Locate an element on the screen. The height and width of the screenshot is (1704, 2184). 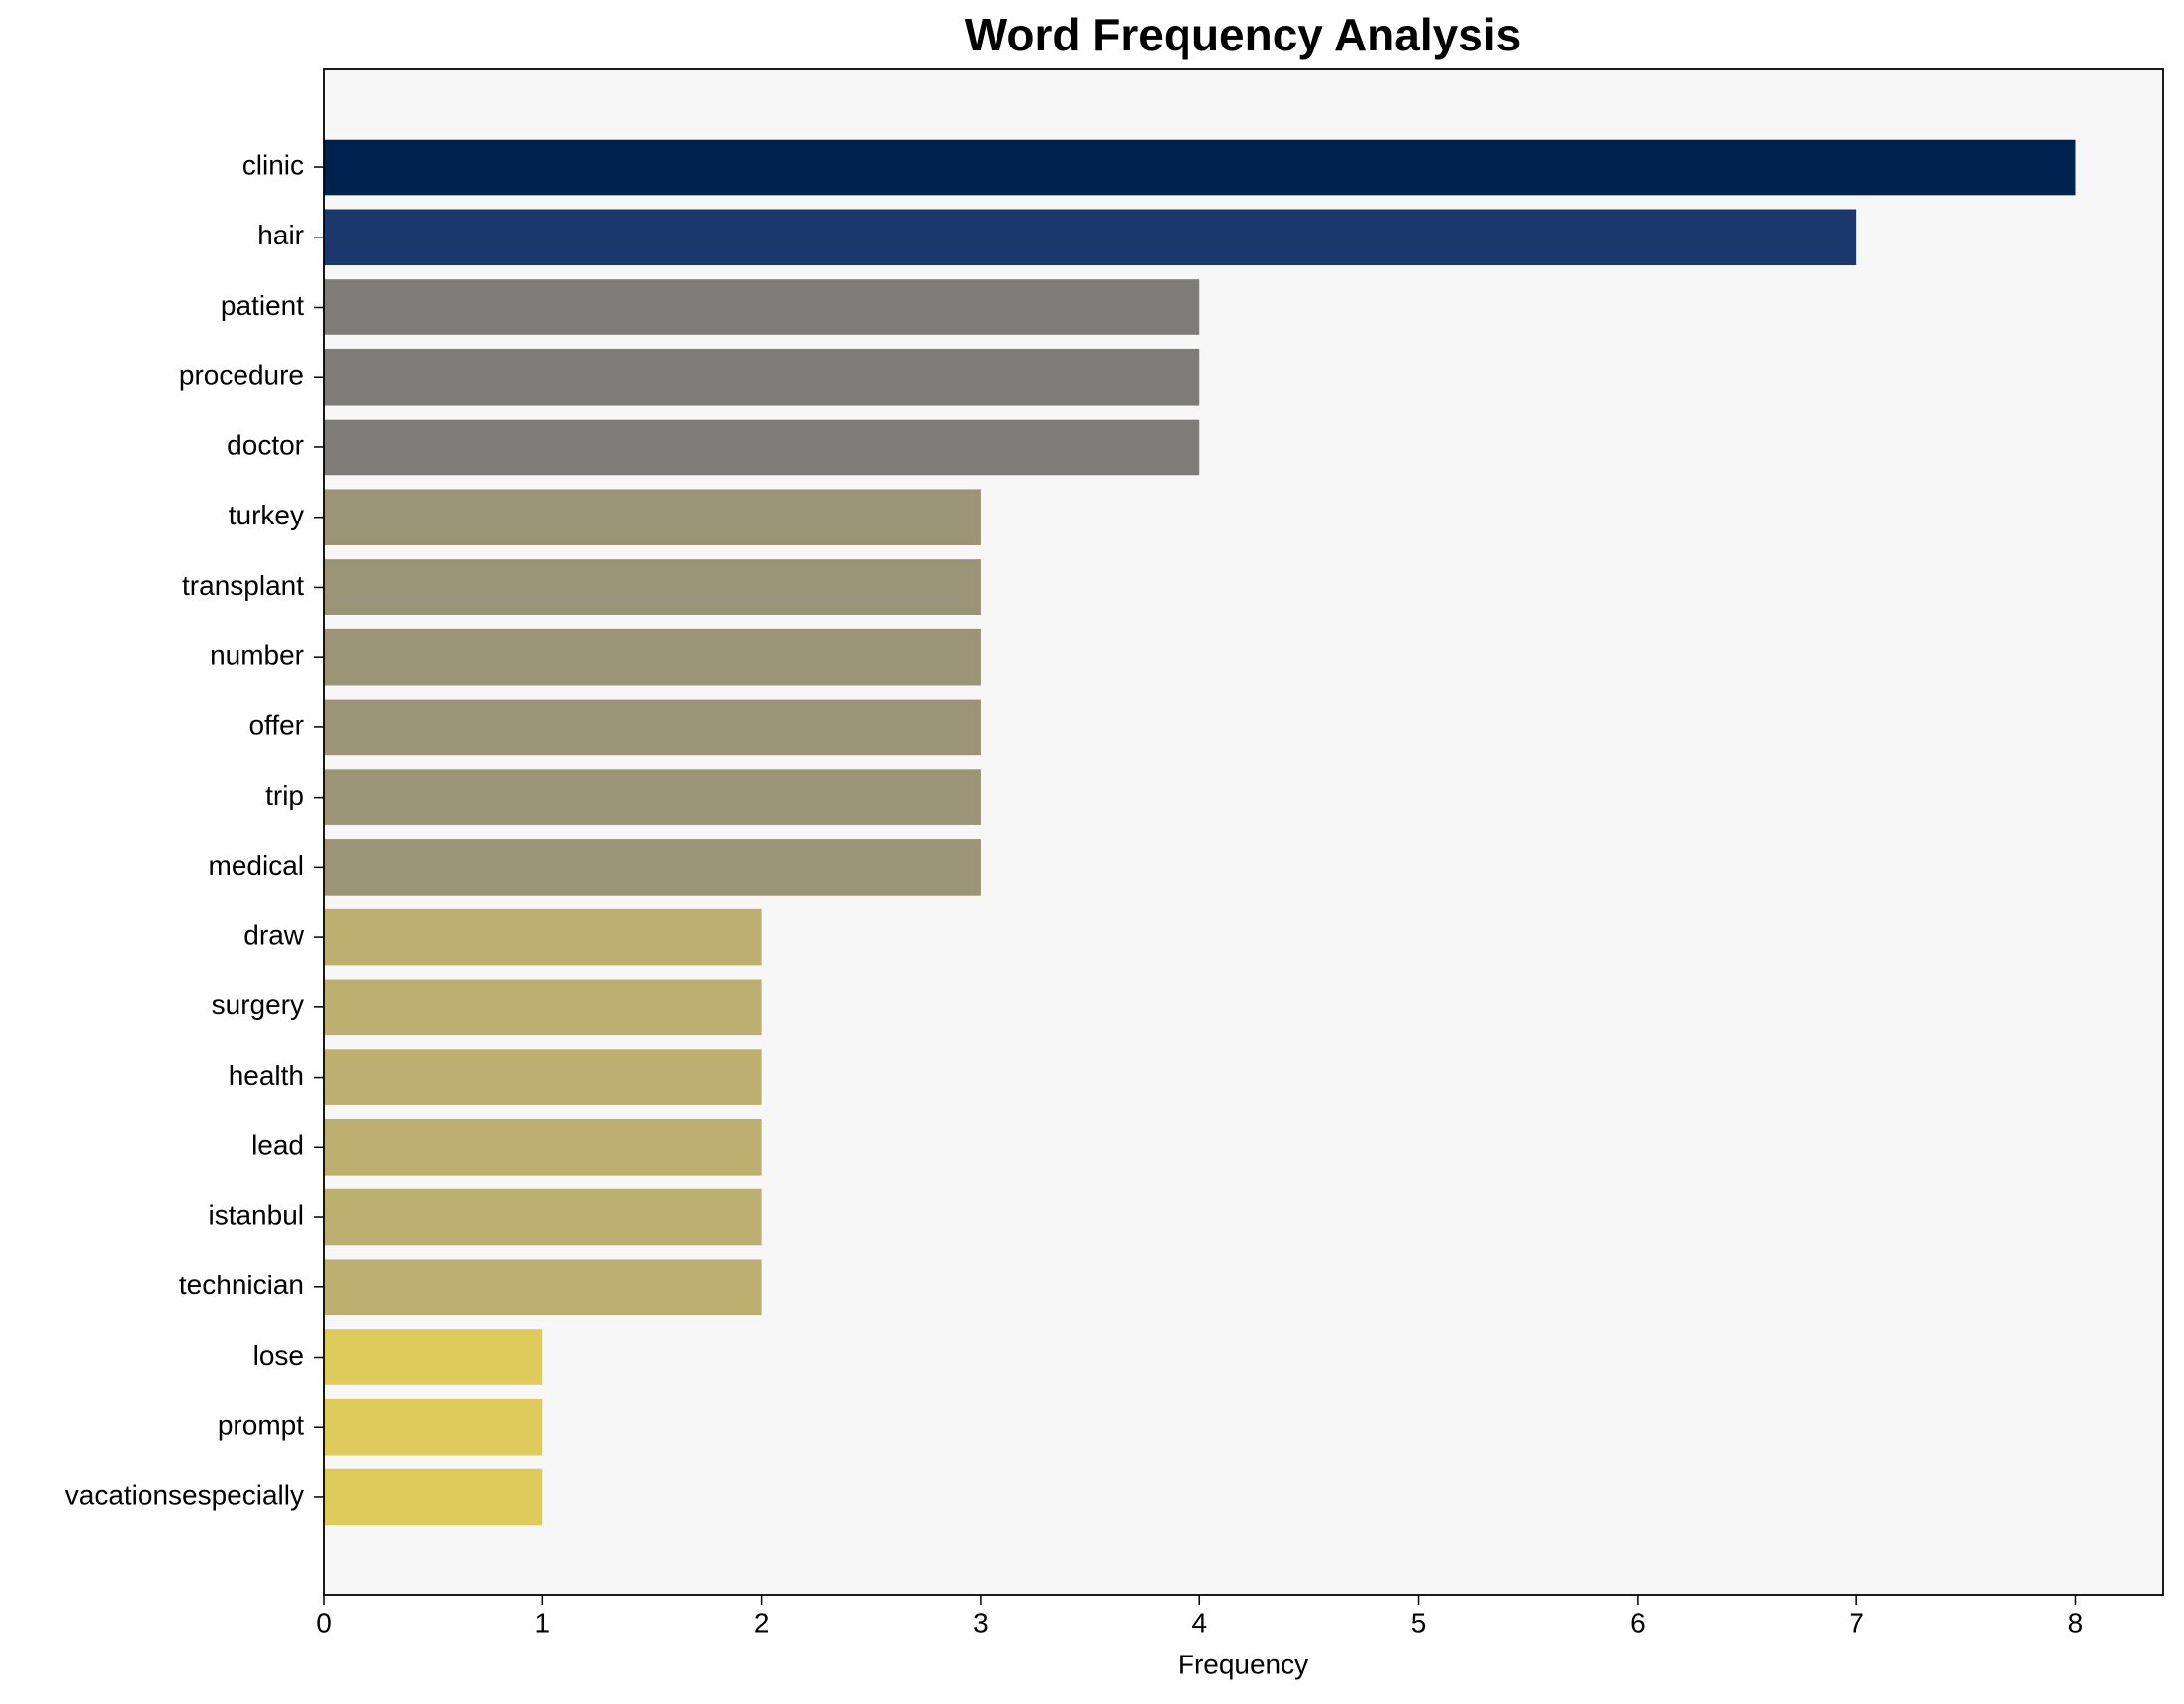
x-tick-label: 0 is located at coordinates (324, 1622).